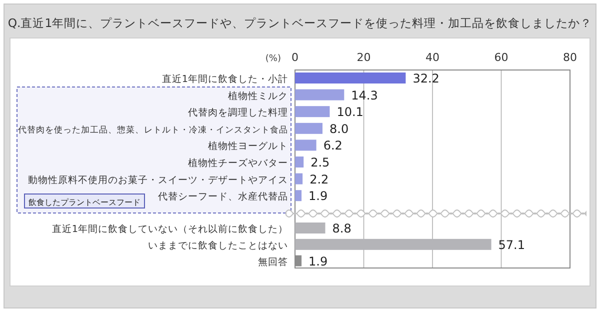 Image resolution: width=600 pixels, height=312 pixels. What do you see at coordinates (433, 57) in the screenshot?
I see `x-tick-label: 40` at bounding box center [433, 57].